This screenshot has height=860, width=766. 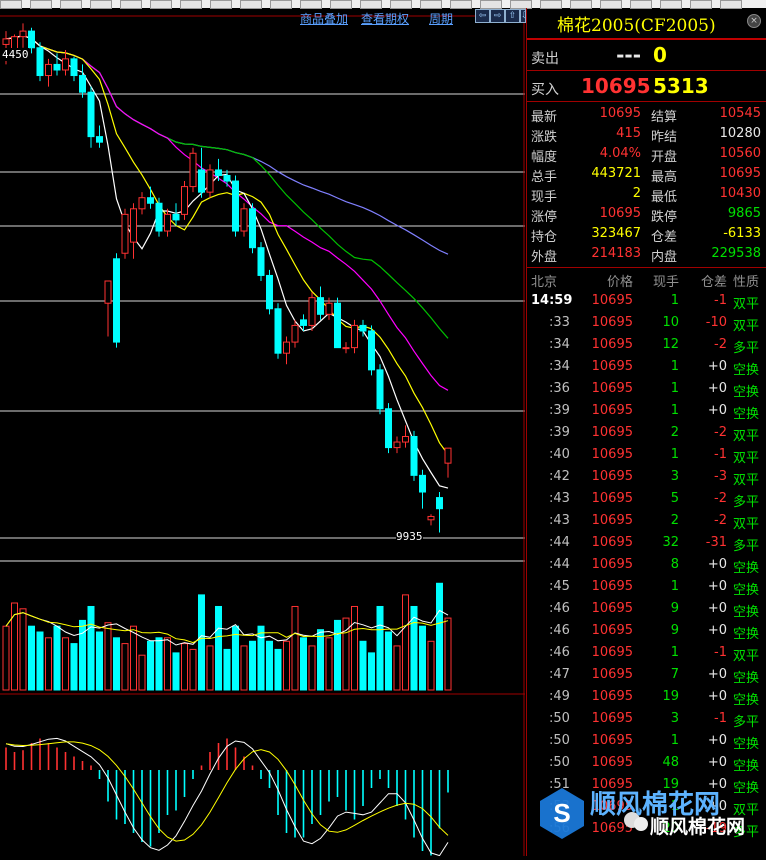 I want to click on macd-dea-line, so click(x=227, y=791).